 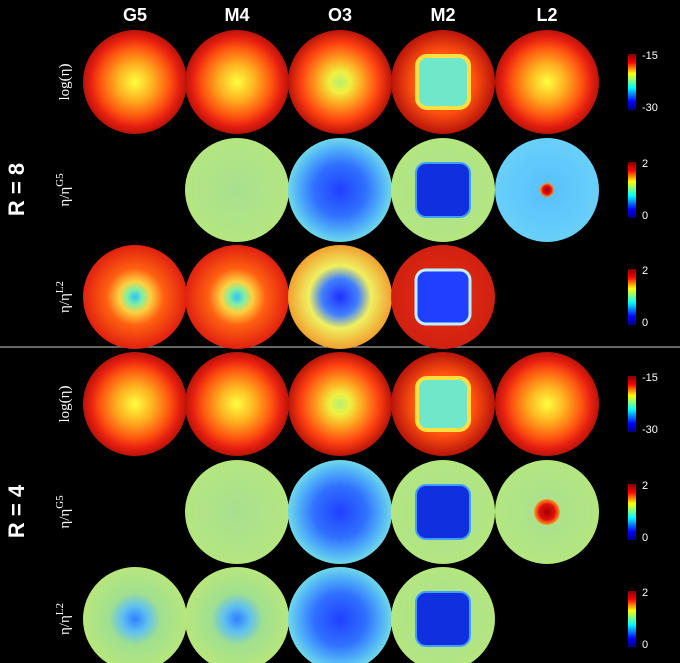 I want to click on column-label: G5, so click(x=135, y=15).